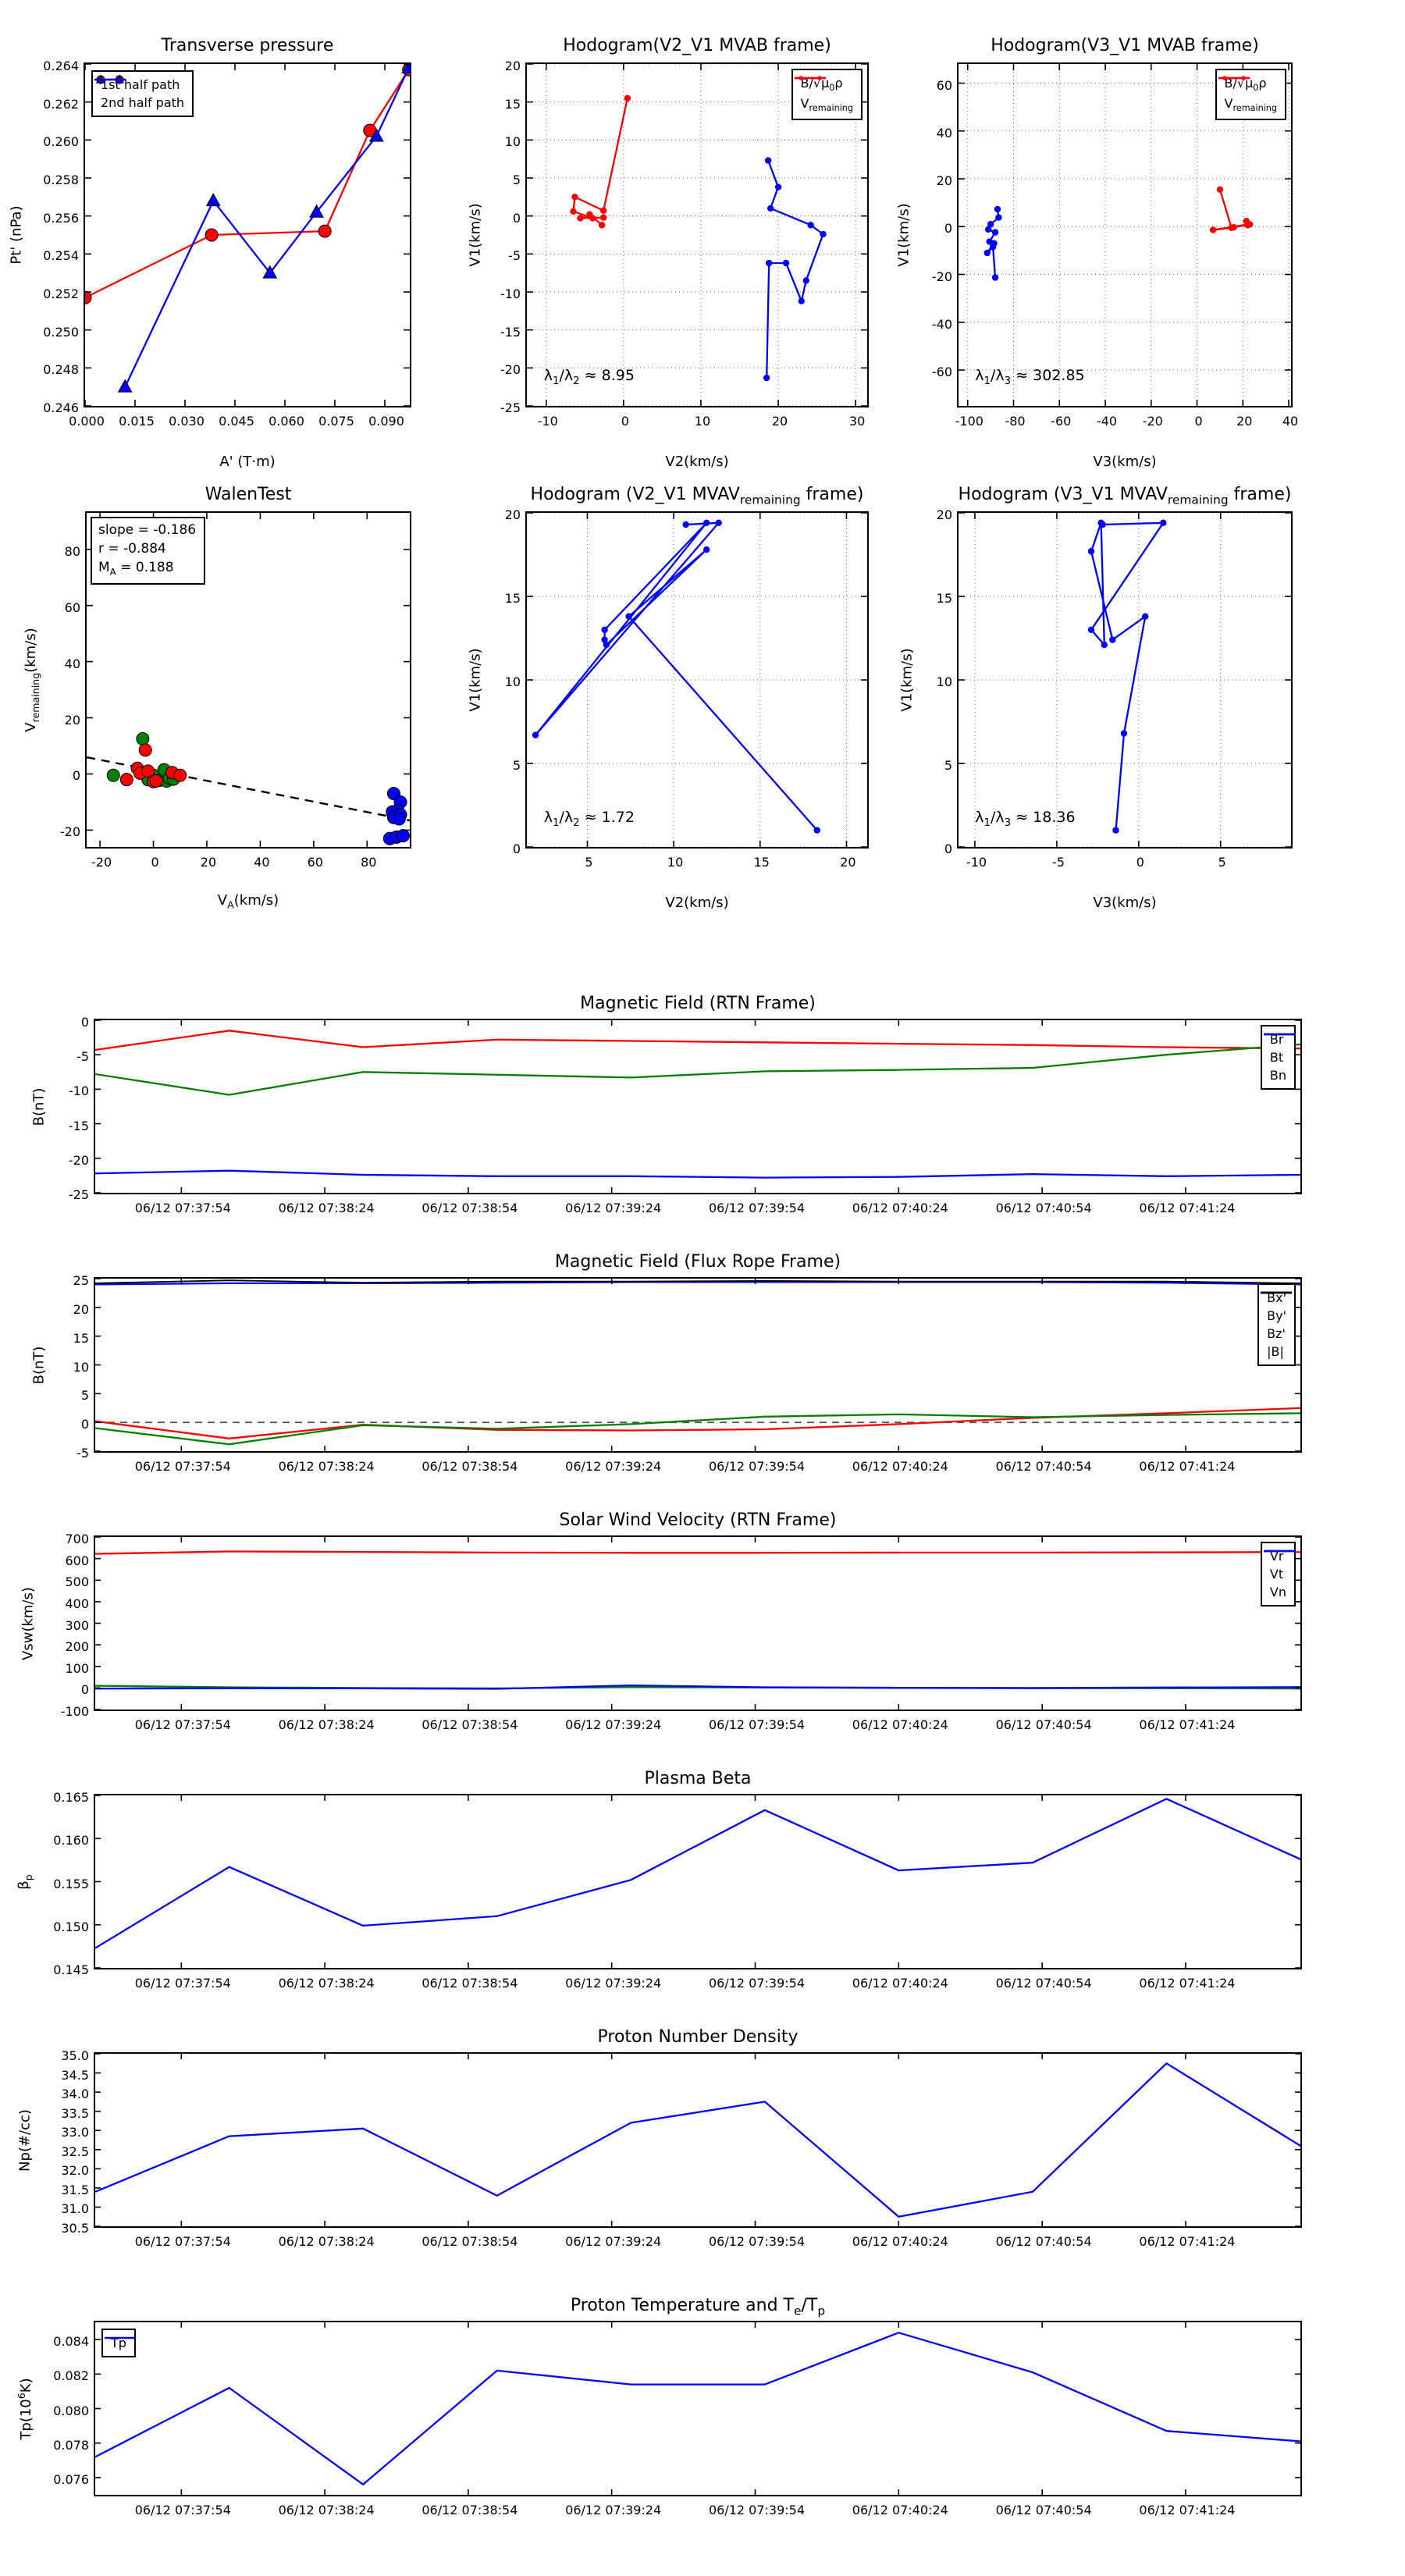 The height and width of the screenshot is (2576, 1405). Describe the element at coordinates (75, 2055) in the screenshot. I see `y-tick-label: 35.0` at that location.